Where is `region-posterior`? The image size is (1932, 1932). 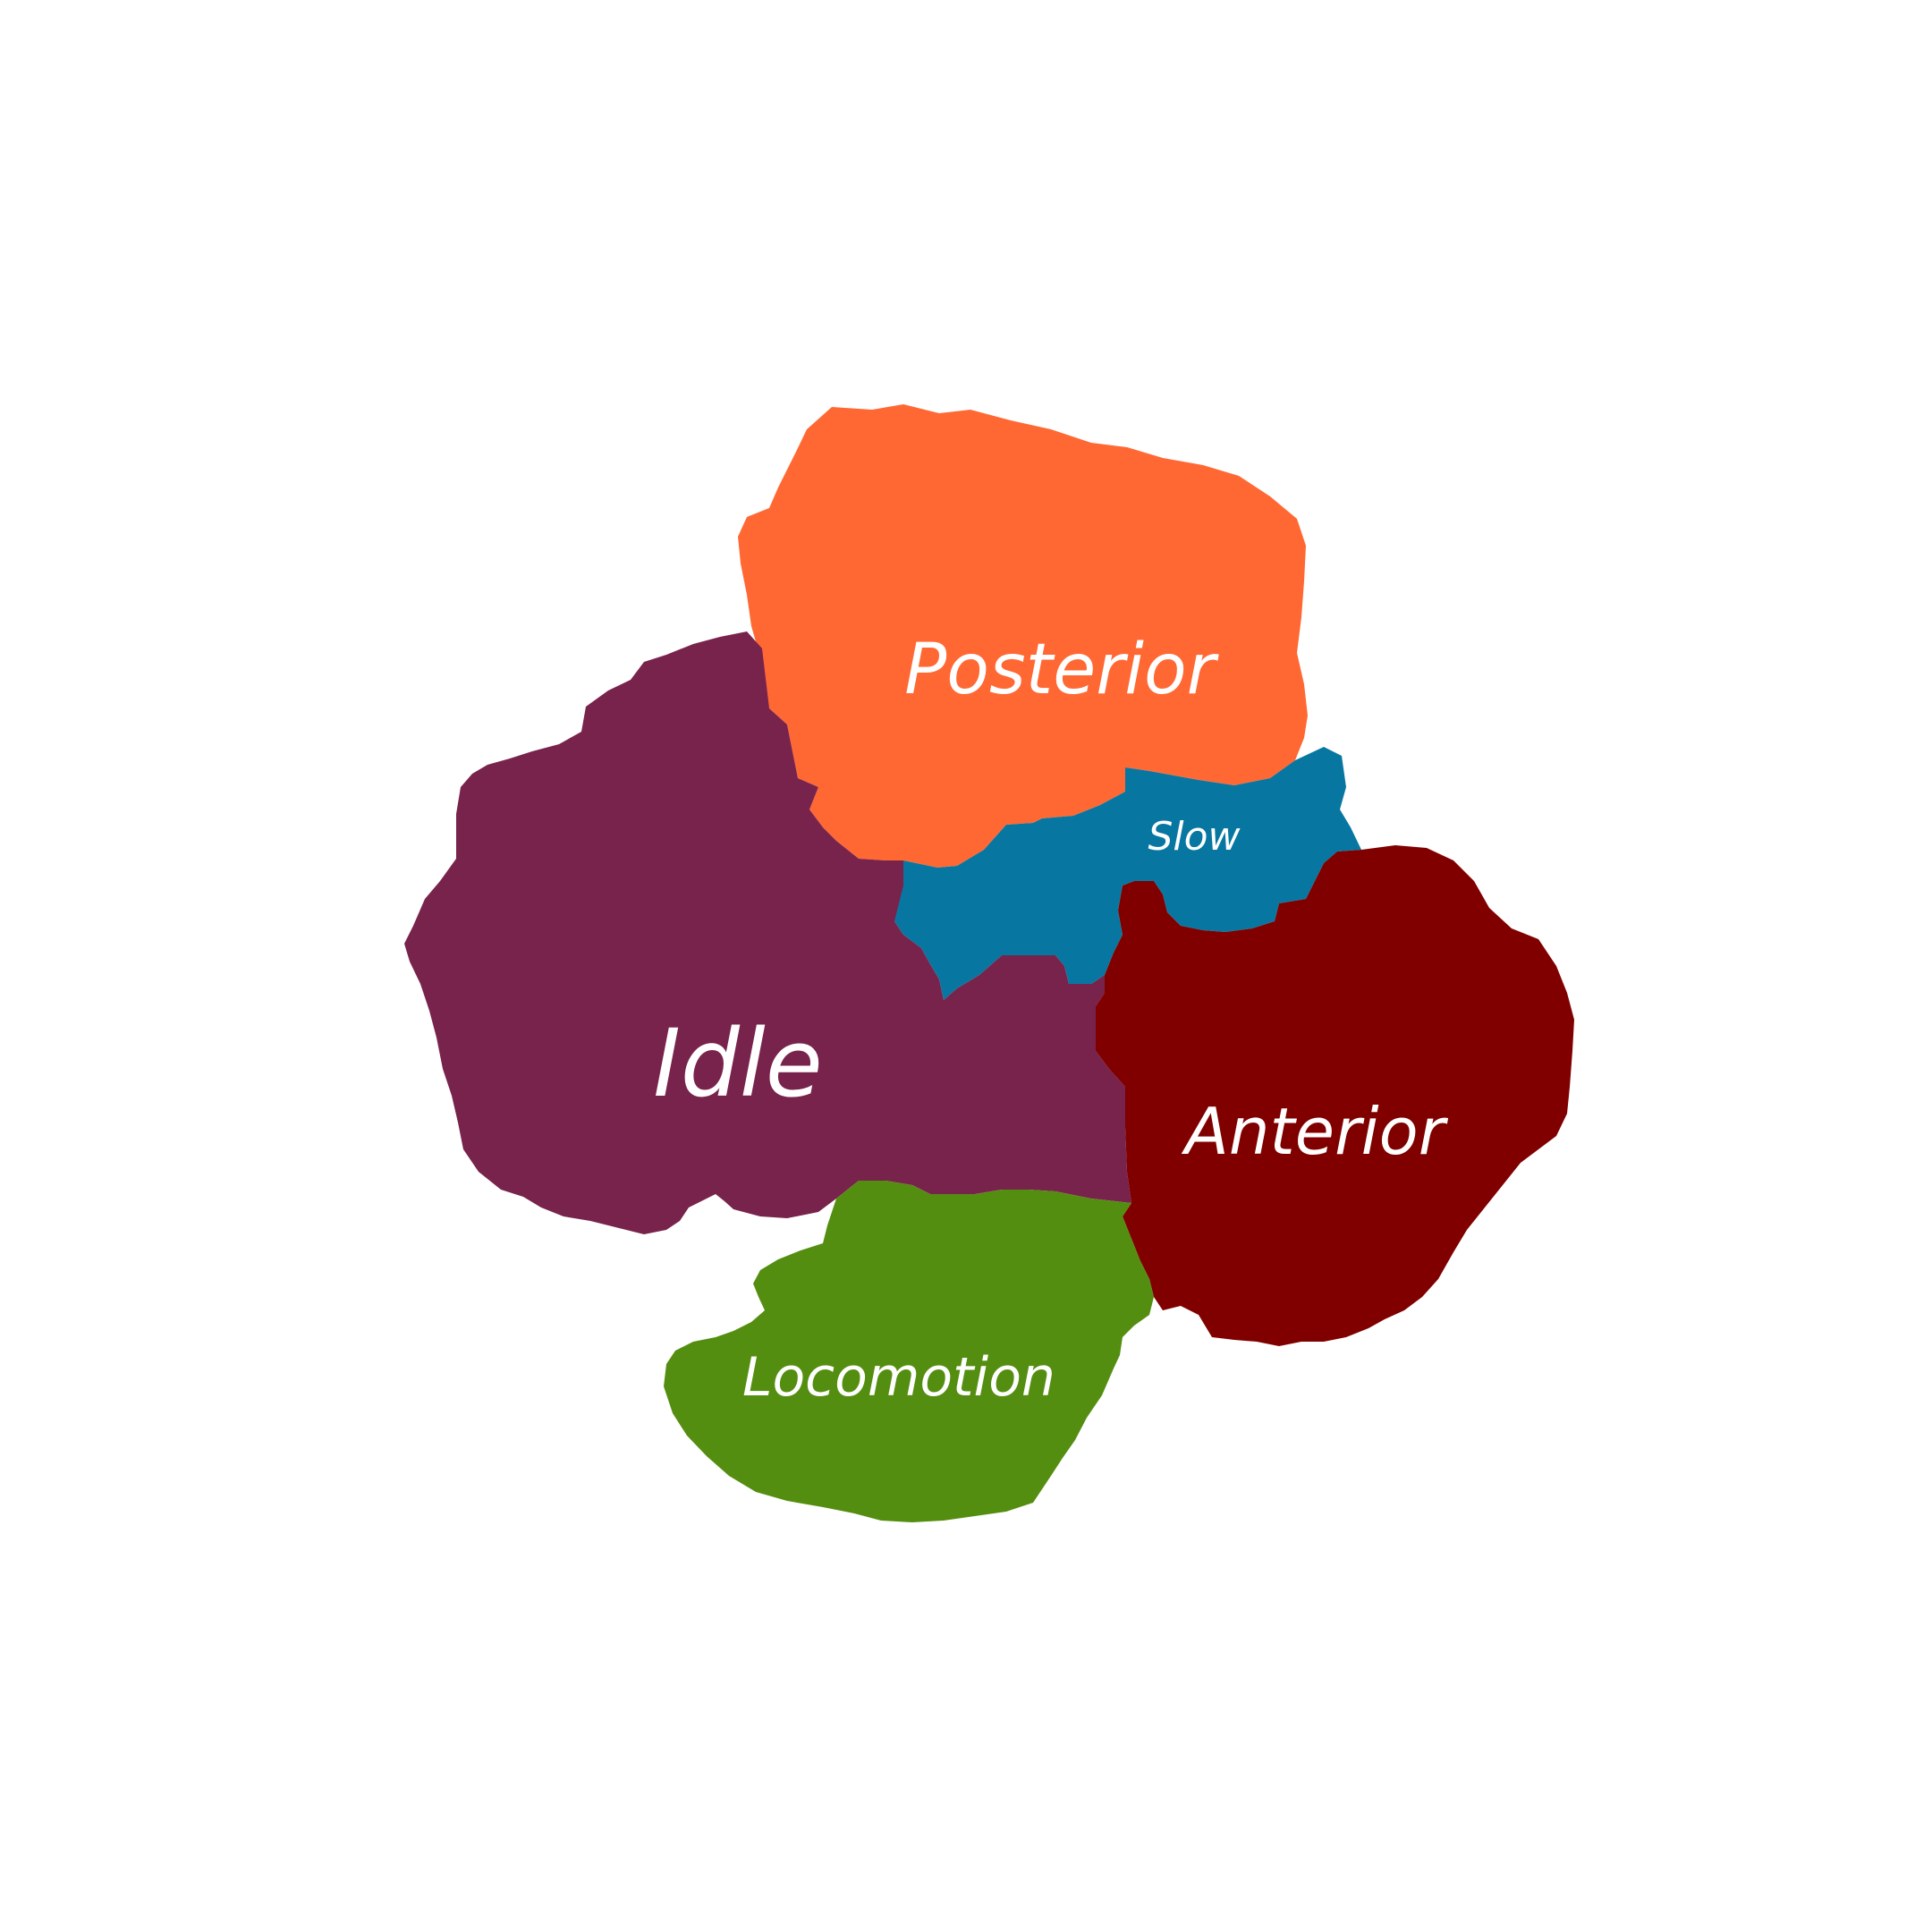 region-posterior is located at coordinates (1023, 636).